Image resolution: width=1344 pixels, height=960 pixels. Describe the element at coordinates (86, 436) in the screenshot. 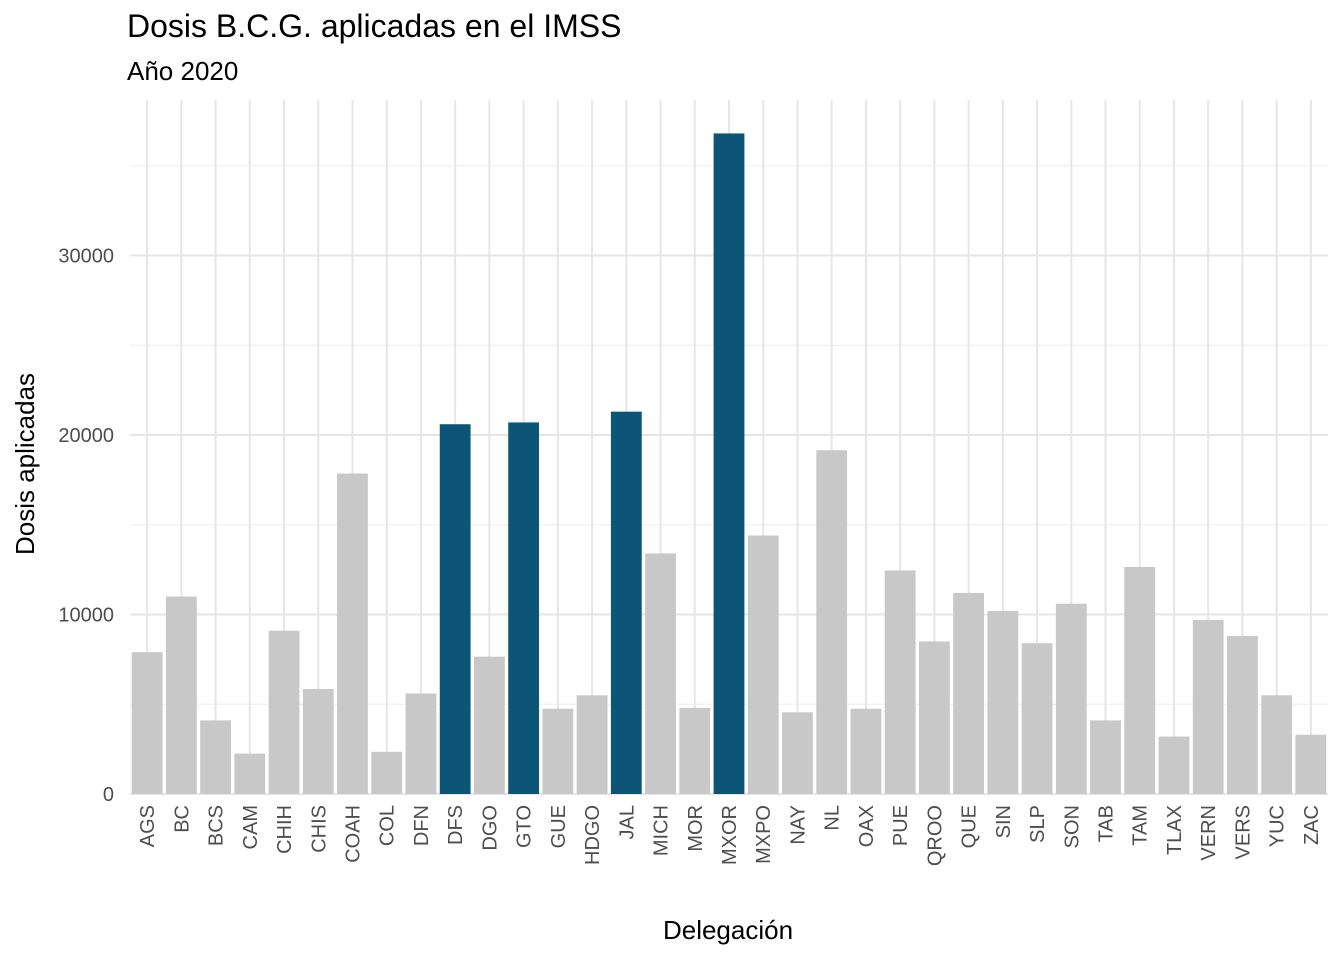

I see `y-tick-label: 20000` at that location.